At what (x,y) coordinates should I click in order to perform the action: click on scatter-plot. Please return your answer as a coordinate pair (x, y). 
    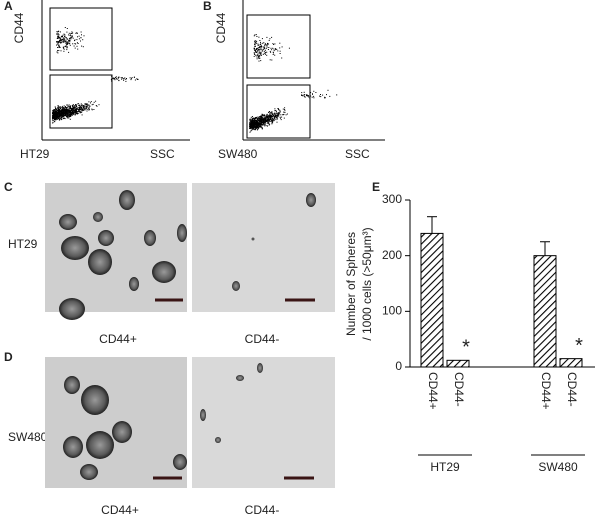
    Looking at the image, I should click on (313, 70).